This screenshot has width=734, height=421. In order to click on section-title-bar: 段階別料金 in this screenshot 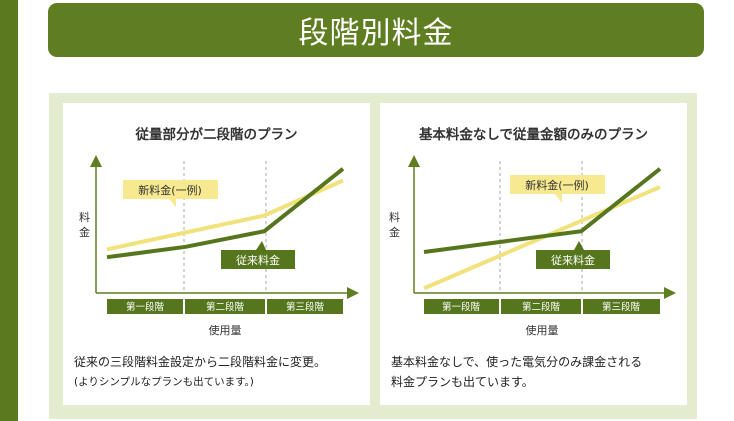, I will do `click(376, 30)`.